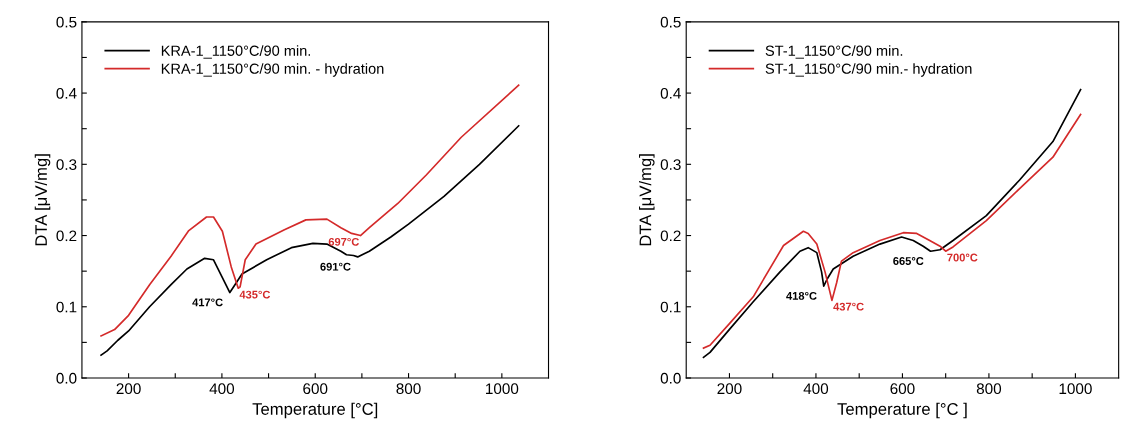  What do you see at coordinates (335, 266) in the screenshot?
I see `annotation: 691°C` at bounding box center [335, 266].